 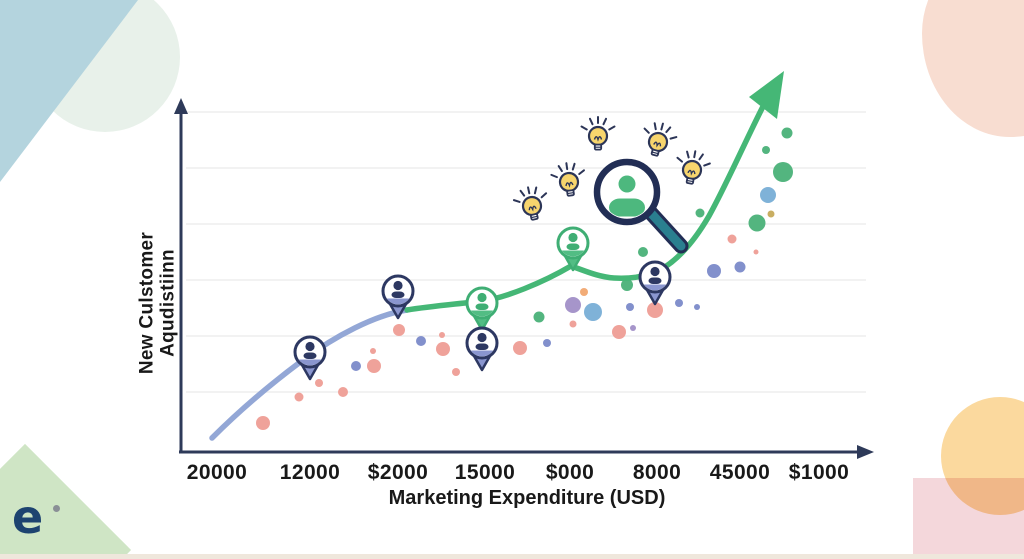 What do you see at coordinates (865, 452) in the screenshot?
I see `x-axis-arrowhead` at bounding box center [865, 452].